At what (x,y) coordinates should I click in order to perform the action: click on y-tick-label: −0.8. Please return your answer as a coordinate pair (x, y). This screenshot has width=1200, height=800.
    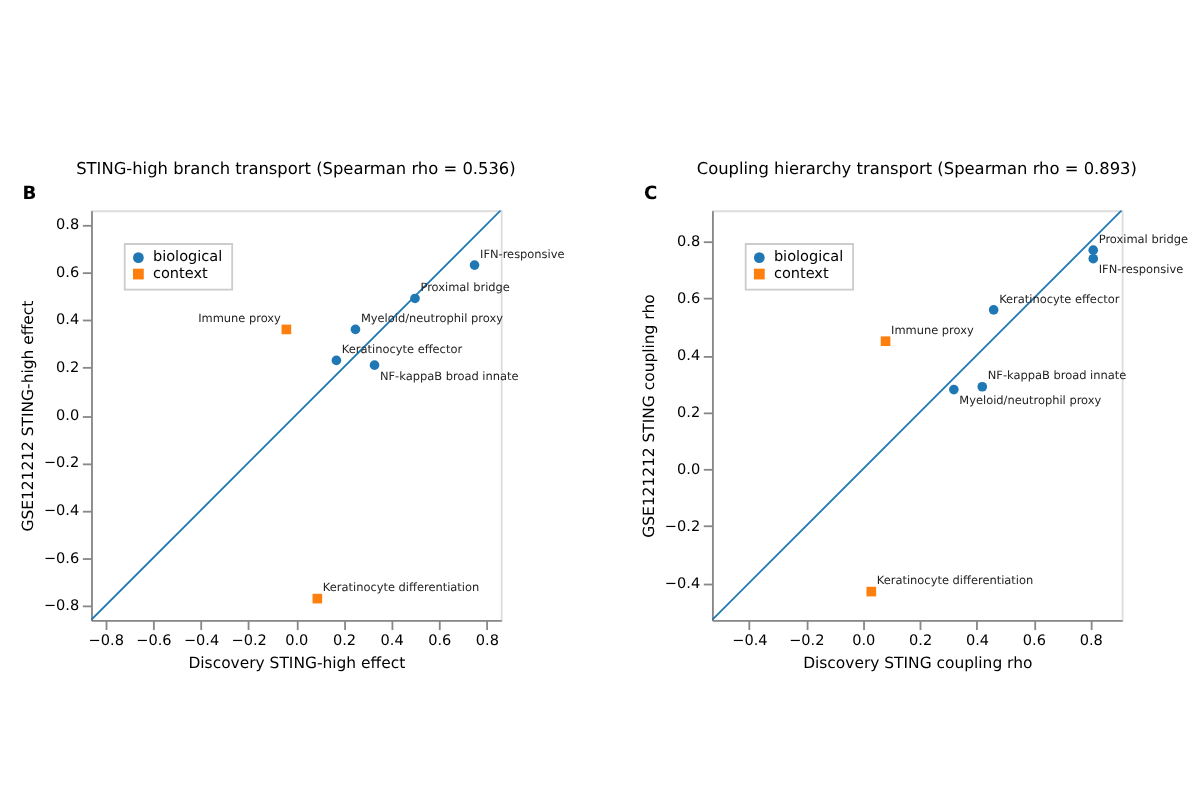
    Looking at the image, I should click on (61, 605).